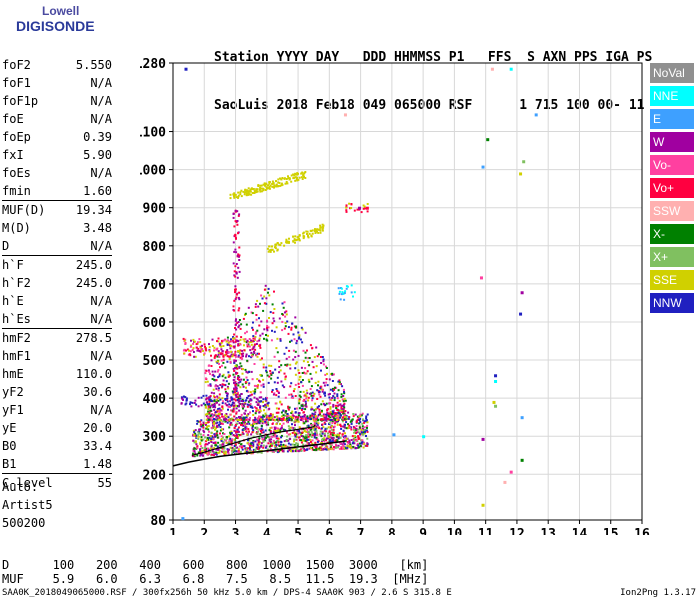 The width and height of the screenshot is (700, 600). Describe the element at coordinates (93, 338) in the screenshot. I see `param-value: 278.5` at that location.